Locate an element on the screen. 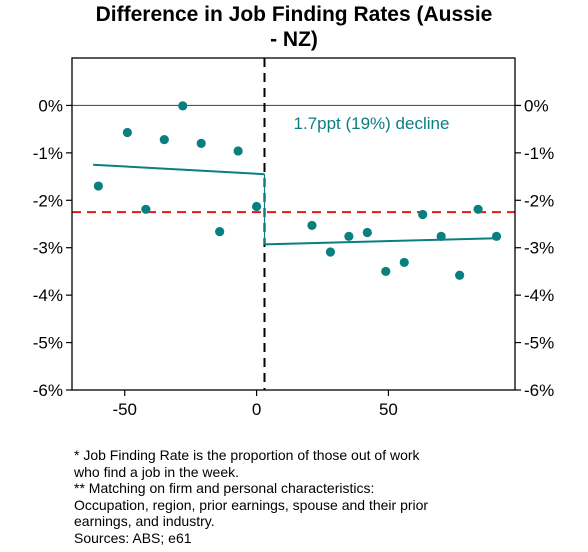 The height and width of the screenshot is (552, 588). y-tick-label-left: 0% is located at coordinates (50, 105).